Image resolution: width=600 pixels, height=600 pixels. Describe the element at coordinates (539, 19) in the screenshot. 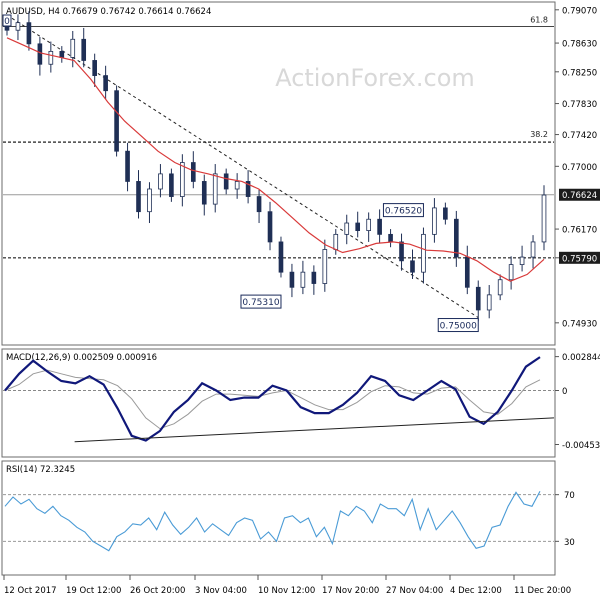

I see `fib-label: 61.8` at that location.